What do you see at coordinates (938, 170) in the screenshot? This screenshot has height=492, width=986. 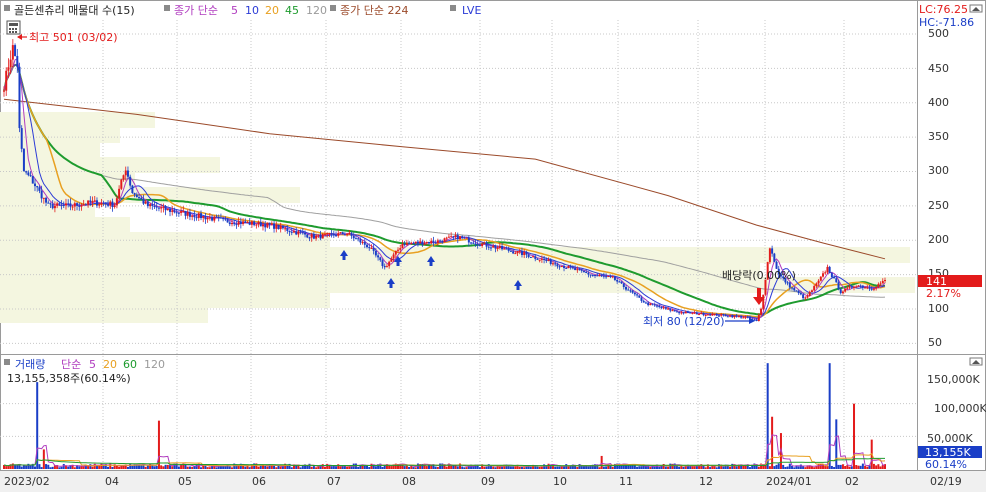 I see `price-tick: 300` at bounding box center [938, 170].